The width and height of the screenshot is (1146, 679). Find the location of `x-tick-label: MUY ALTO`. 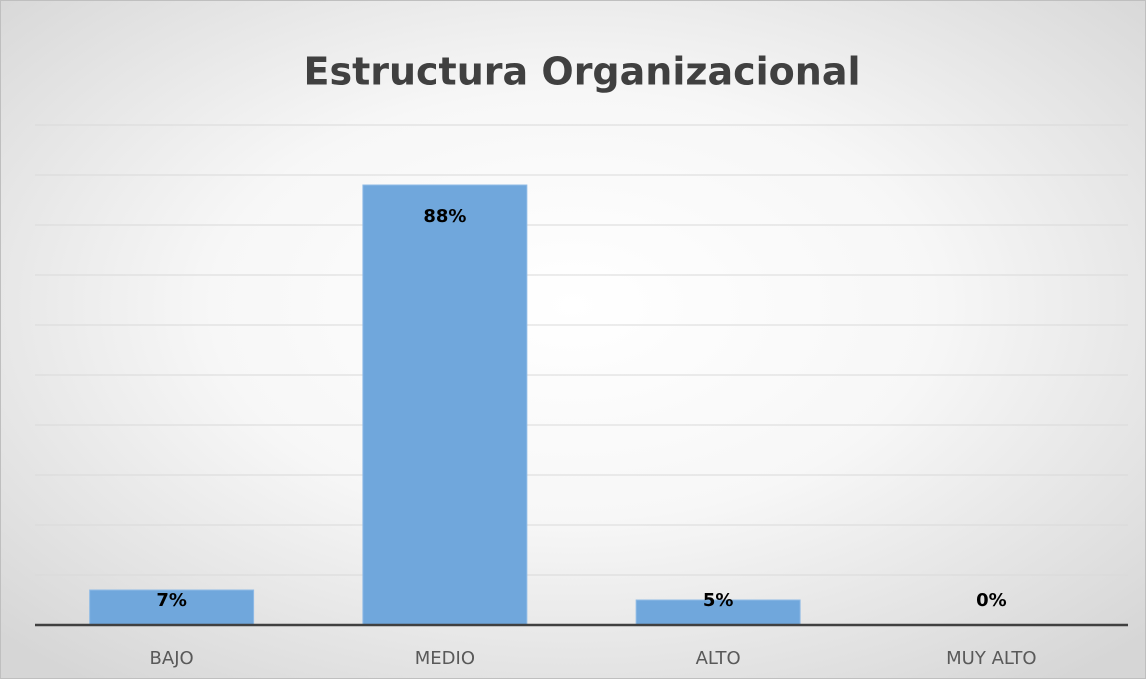

x-tick-label: MUY ALTO is located at coordinates (991, 658).